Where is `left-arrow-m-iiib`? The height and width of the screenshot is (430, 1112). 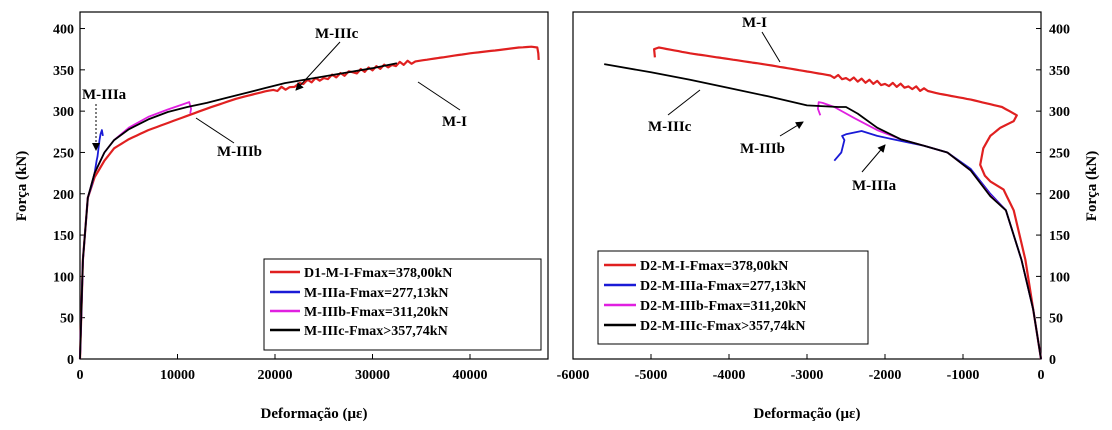 left-arrow-m-iiib is located at coordinates (215, 130).